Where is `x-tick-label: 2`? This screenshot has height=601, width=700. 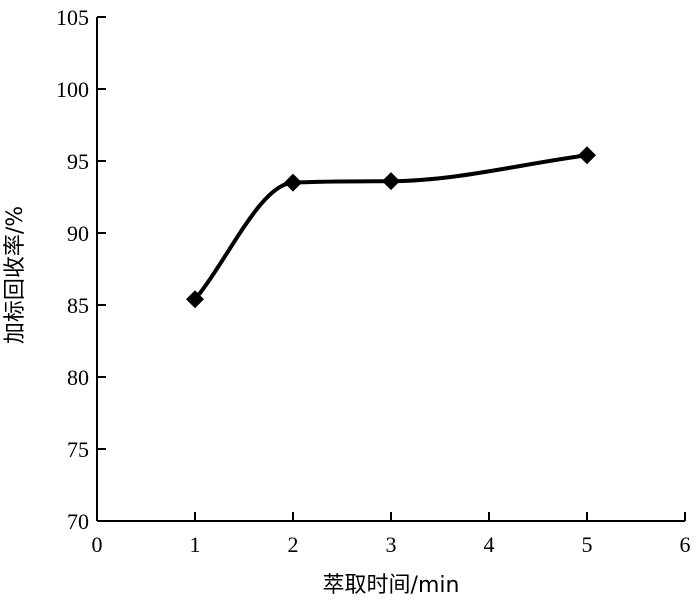 x-tick-label: 2 is located at coordinates (293, 544).